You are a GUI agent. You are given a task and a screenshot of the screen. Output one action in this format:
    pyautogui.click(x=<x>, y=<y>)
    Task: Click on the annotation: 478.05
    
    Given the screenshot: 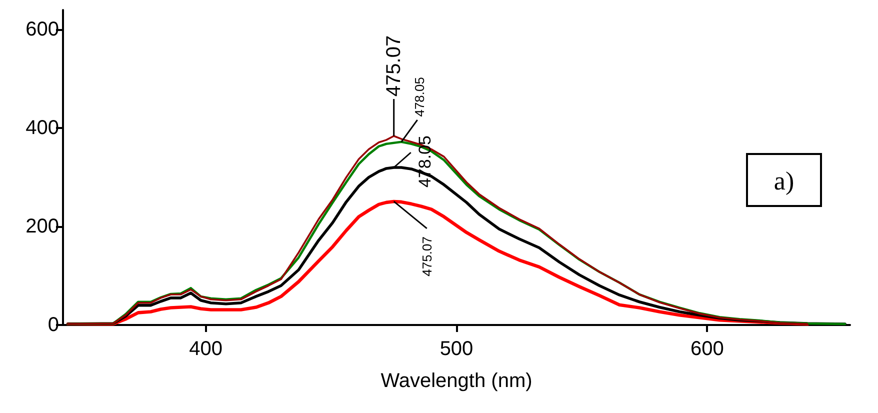 What is the action you would take?
    pyautogui.click(x=419, y=97)
    